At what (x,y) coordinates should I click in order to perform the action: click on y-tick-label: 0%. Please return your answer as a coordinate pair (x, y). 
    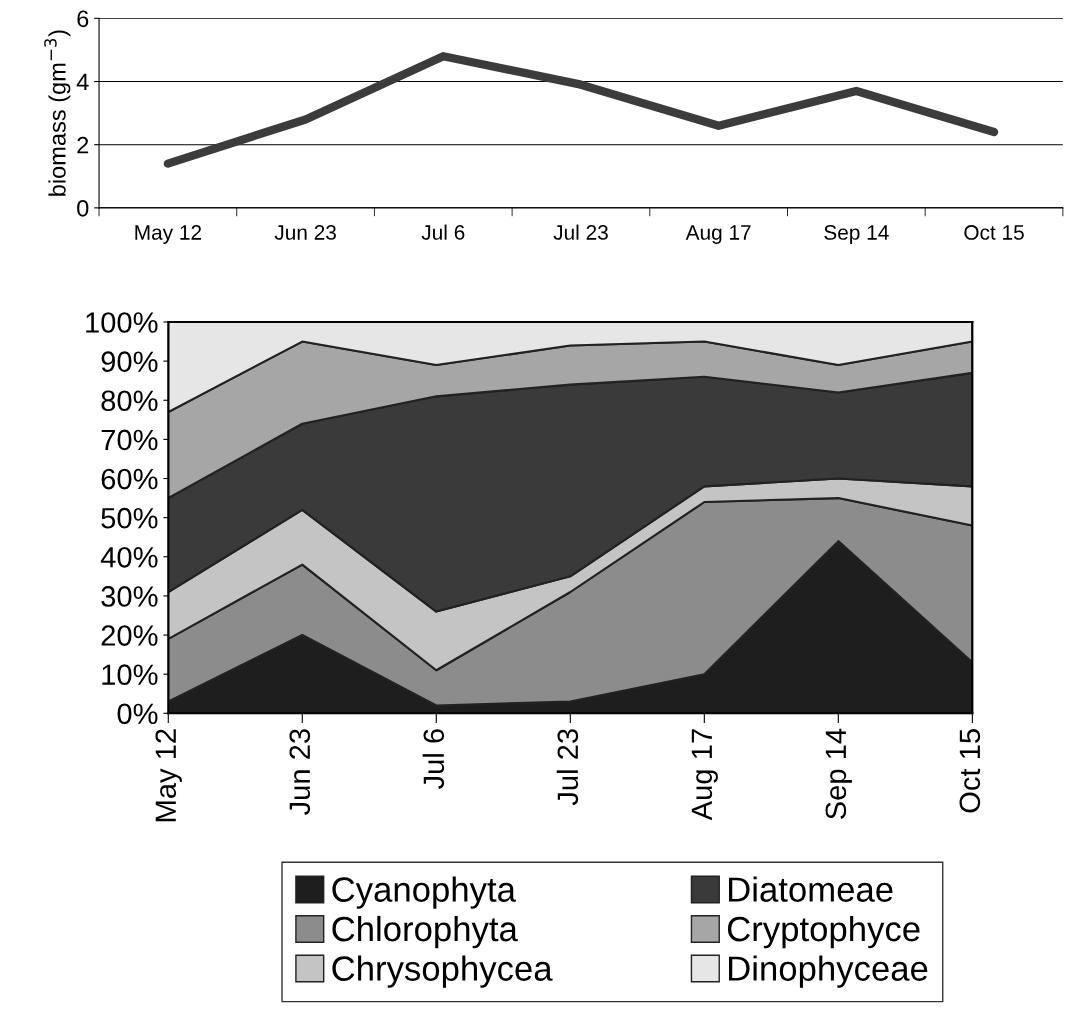
    Looking at the image, I should click on (137, 714).